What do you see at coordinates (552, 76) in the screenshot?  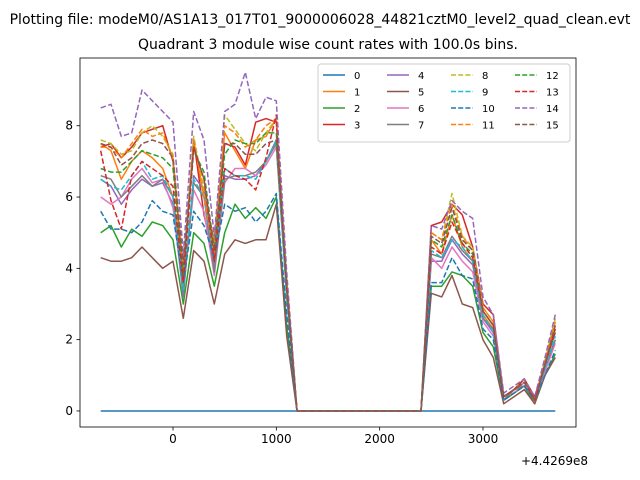 I see `legend-label-12: 12` at bounding box center [552, 76].